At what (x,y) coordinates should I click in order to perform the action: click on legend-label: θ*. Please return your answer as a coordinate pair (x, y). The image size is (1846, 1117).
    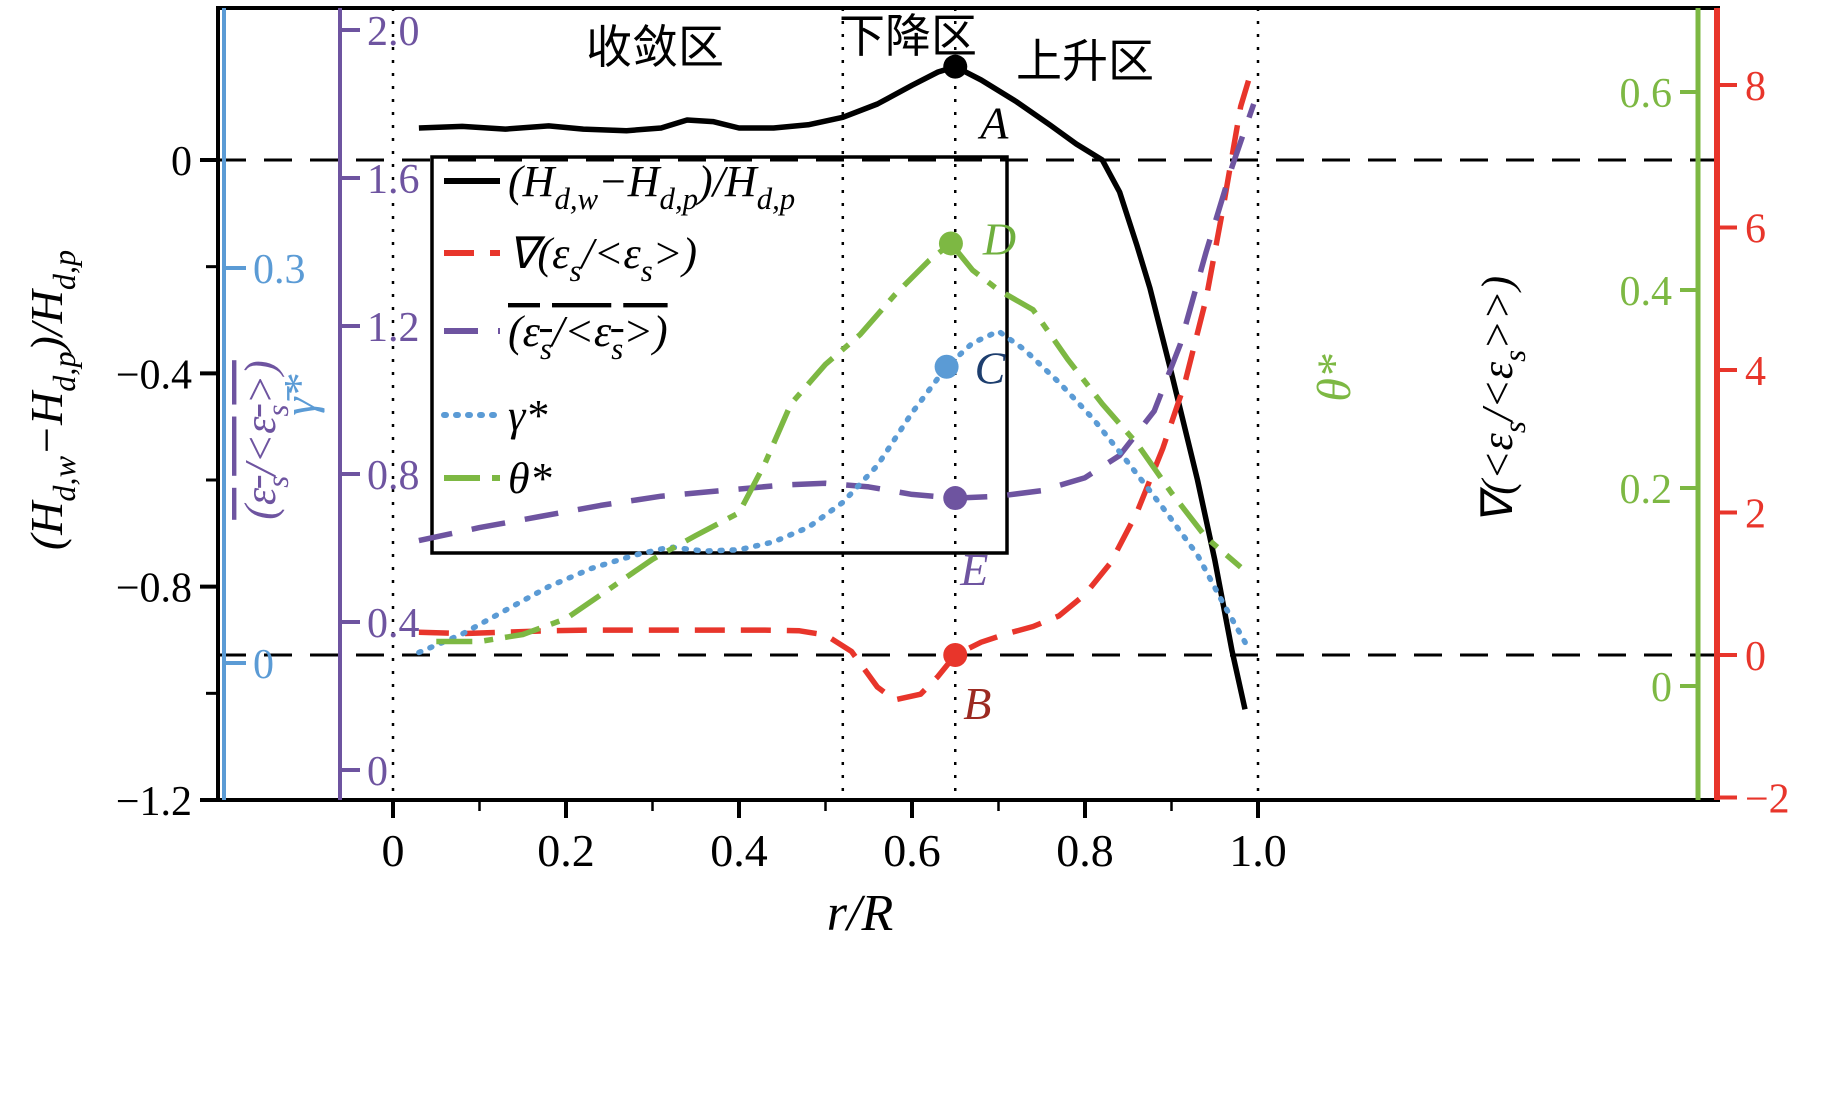
    Looking at the image, I should click on (530, 478).